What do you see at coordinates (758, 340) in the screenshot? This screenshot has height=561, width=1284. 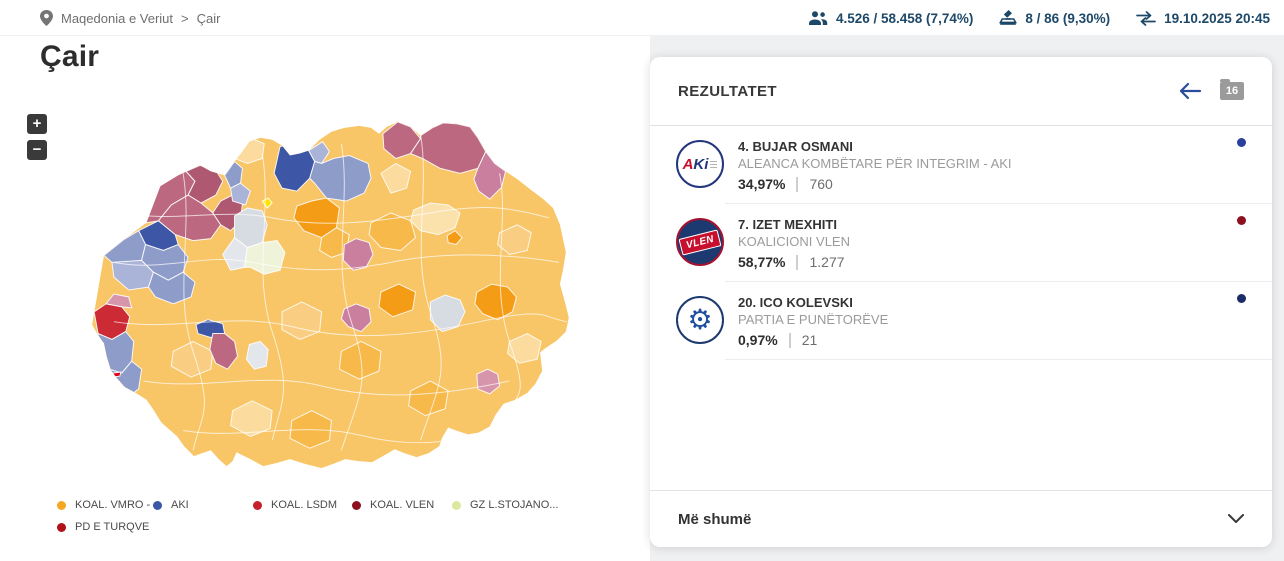 I see `candidate-percent: 0,97%` at bounding box center [758, 340].